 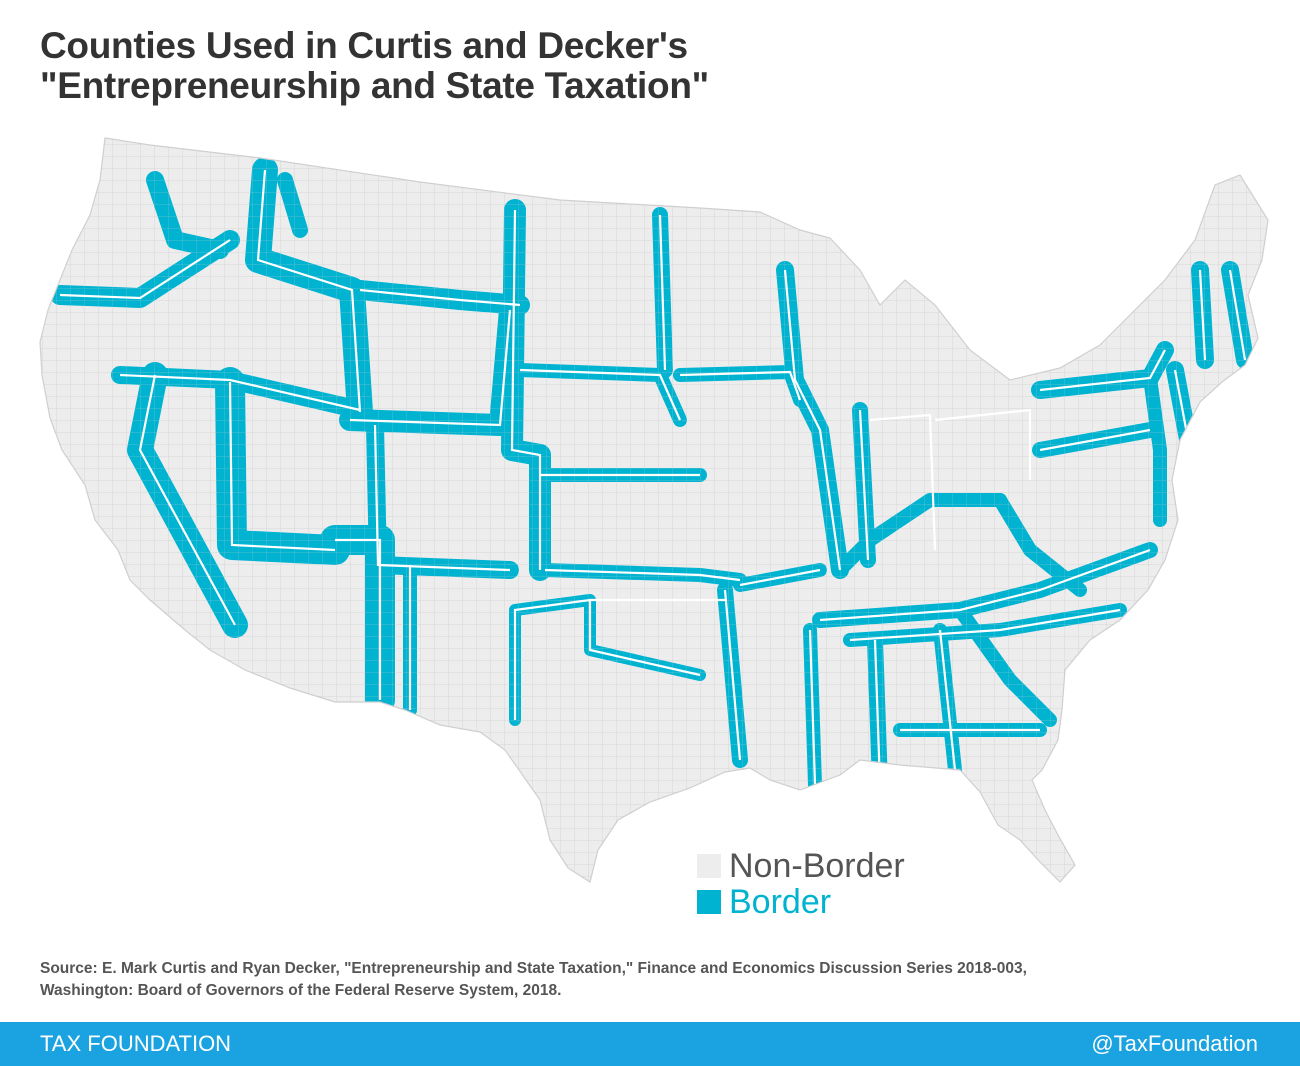 I want to click on legend-swatch-border, so click(x=709, y=902).